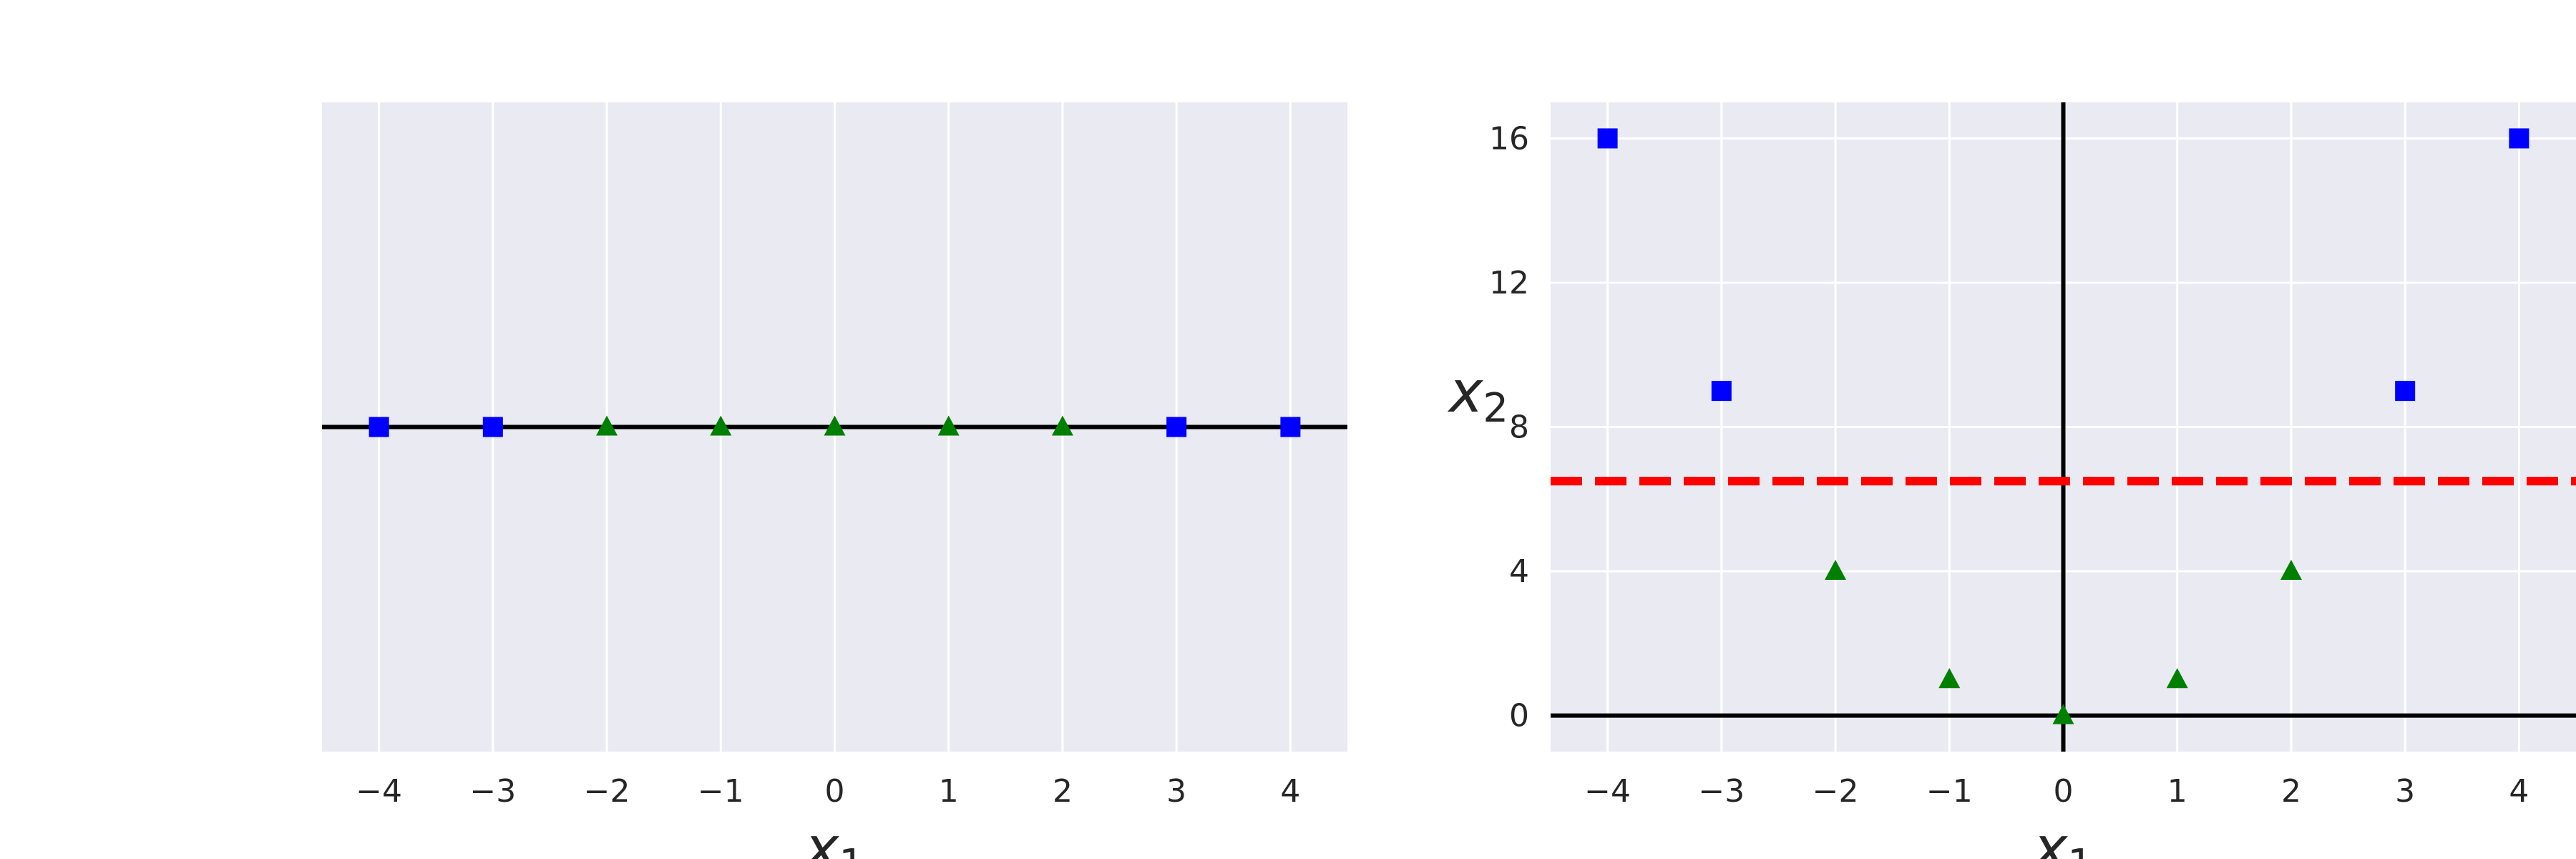  I want to click on chart2-x-tick-label: 0, so click(2064, 791).